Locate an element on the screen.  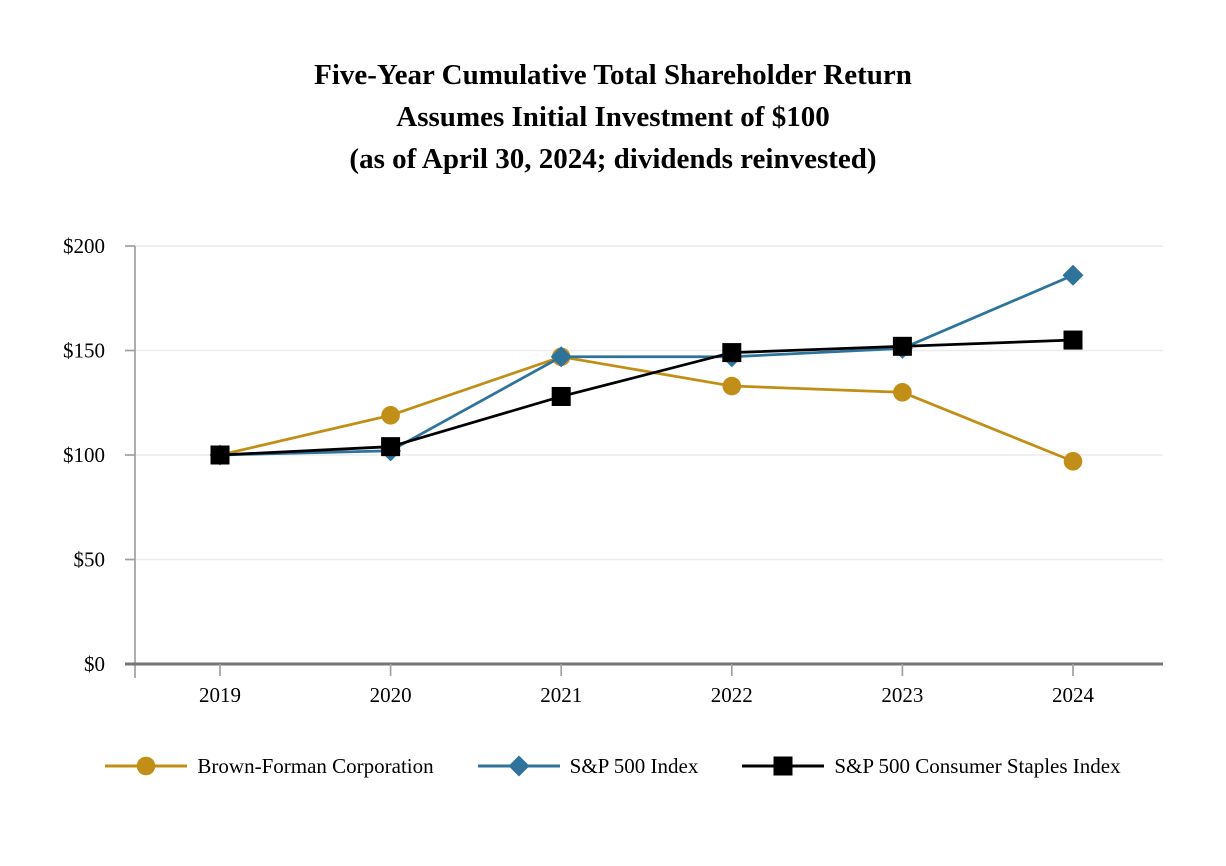
chart-title-line-2: Assumes Initial Investment of $100 is located at coordinates (613, 117).